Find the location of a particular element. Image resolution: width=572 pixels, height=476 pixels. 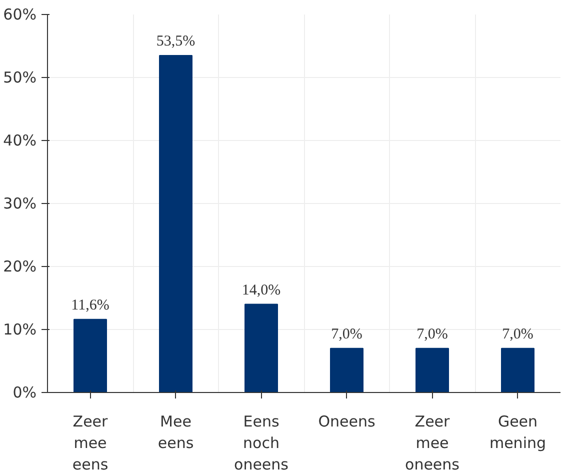

data-label: 53,5% is located at coordinates (176, 41).